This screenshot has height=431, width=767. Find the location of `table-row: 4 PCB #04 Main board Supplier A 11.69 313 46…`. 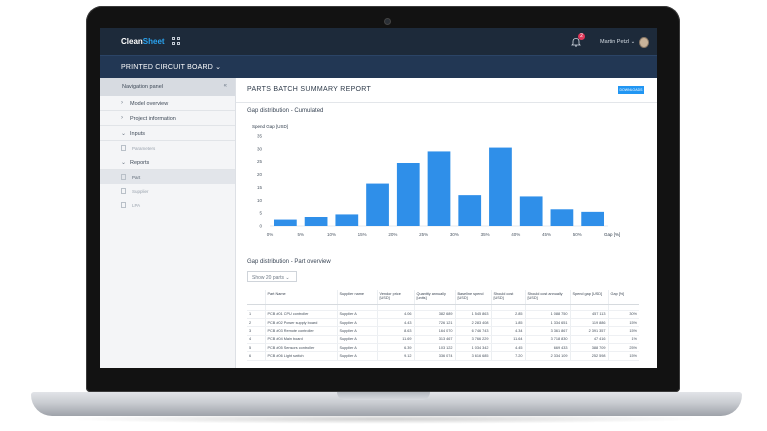

table-row: 4 PCB #04 Main board Supplier A 11.69 313 46… is located at coordinates (443, 340).